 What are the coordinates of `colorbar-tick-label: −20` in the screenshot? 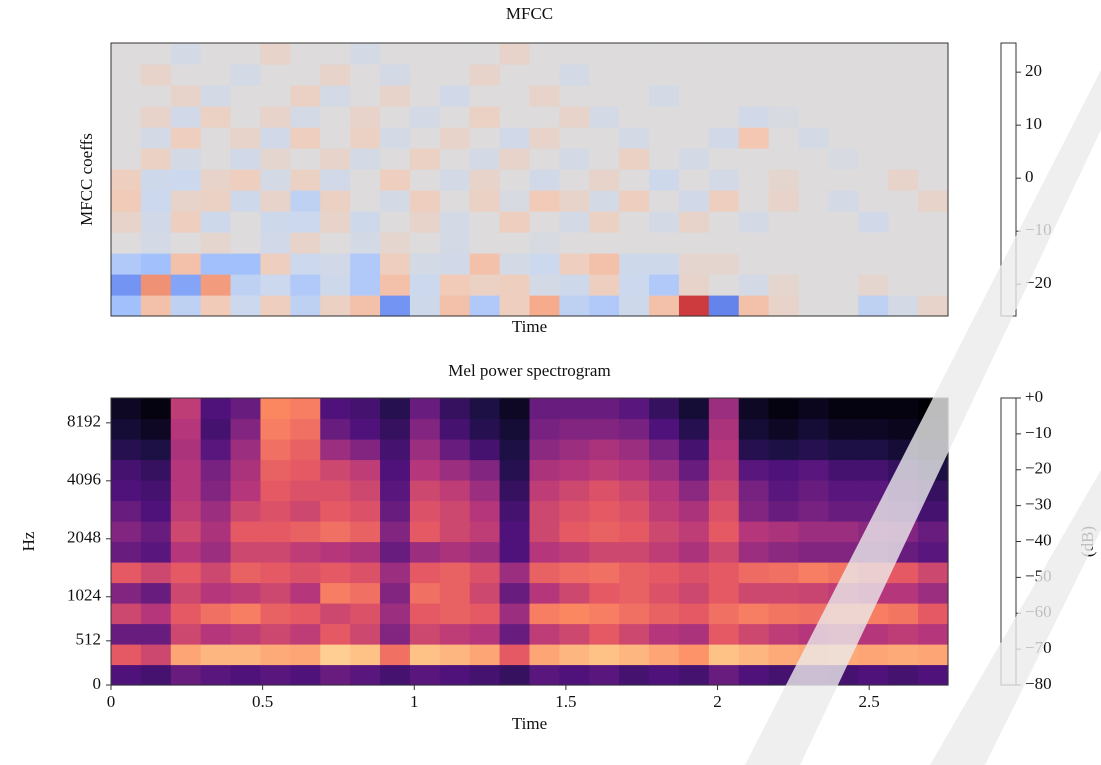 It's located at (1038, 282).